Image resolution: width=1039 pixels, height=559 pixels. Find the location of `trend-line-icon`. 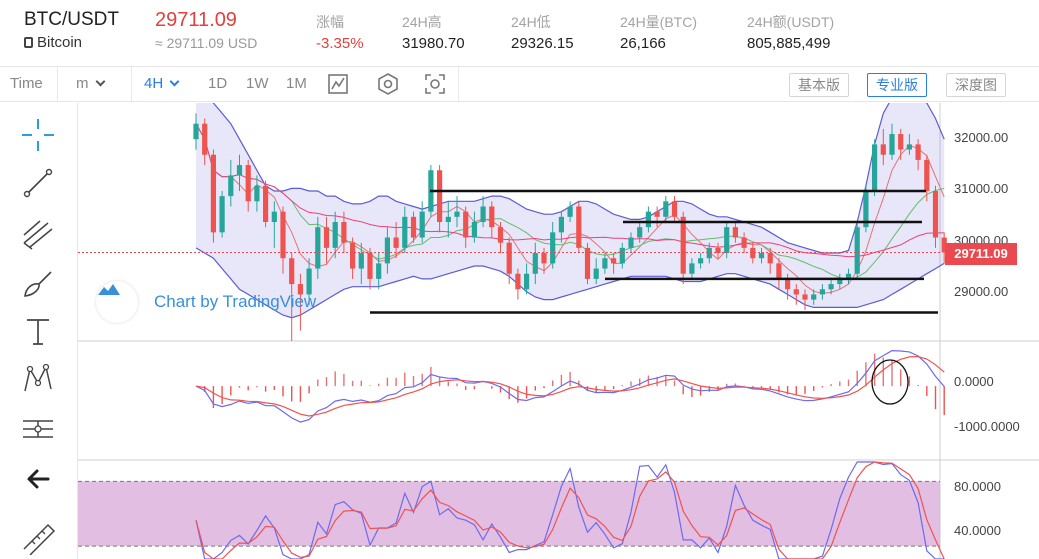

trend-line-icon is located at coordinates (38, 183).